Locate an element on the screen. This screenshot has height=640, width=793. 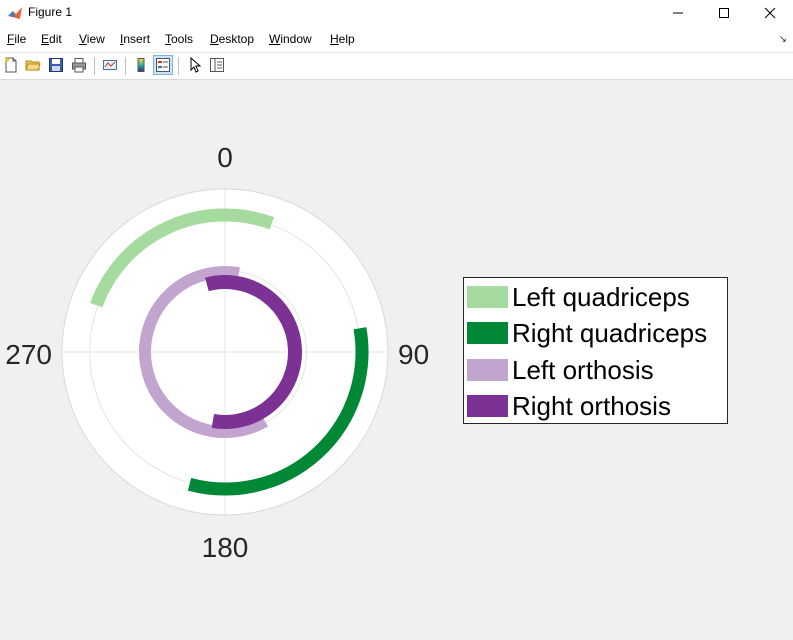
legend-entry: Left orthosis is located at coordinates (560, 370).